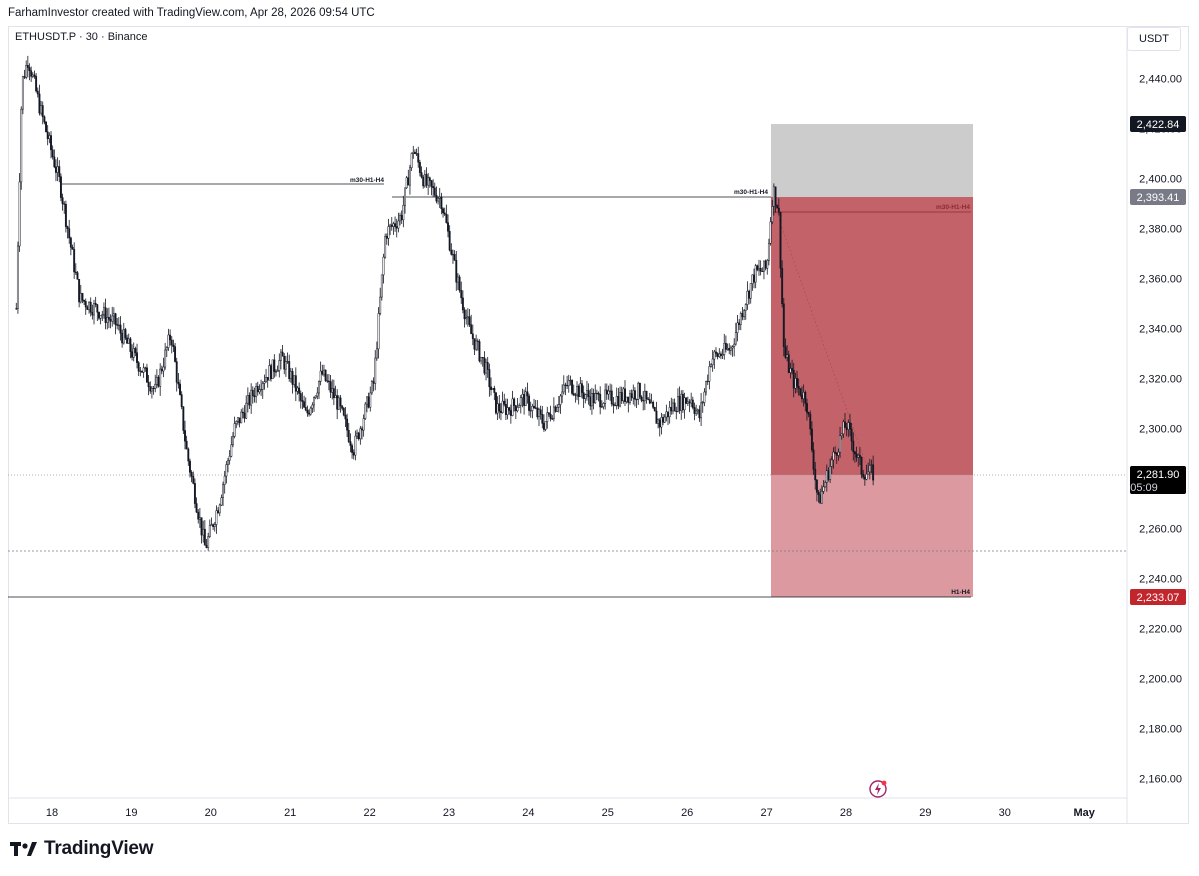  What do you see at coordinates (687, 813) in the screenshot?
I see `time-tick-label: 26` at bounding box center [687, 813].